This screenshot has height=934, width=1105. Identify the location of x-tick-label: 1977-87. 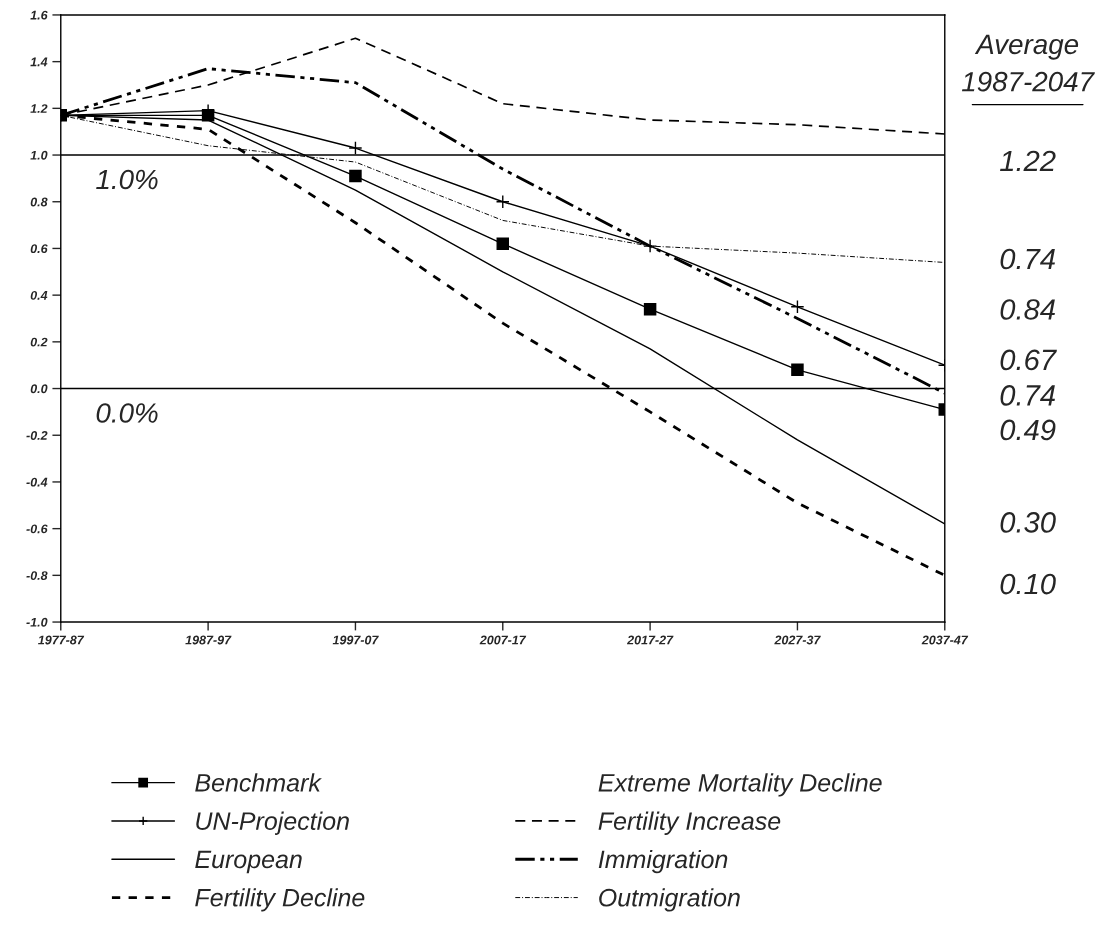
(61, 640).